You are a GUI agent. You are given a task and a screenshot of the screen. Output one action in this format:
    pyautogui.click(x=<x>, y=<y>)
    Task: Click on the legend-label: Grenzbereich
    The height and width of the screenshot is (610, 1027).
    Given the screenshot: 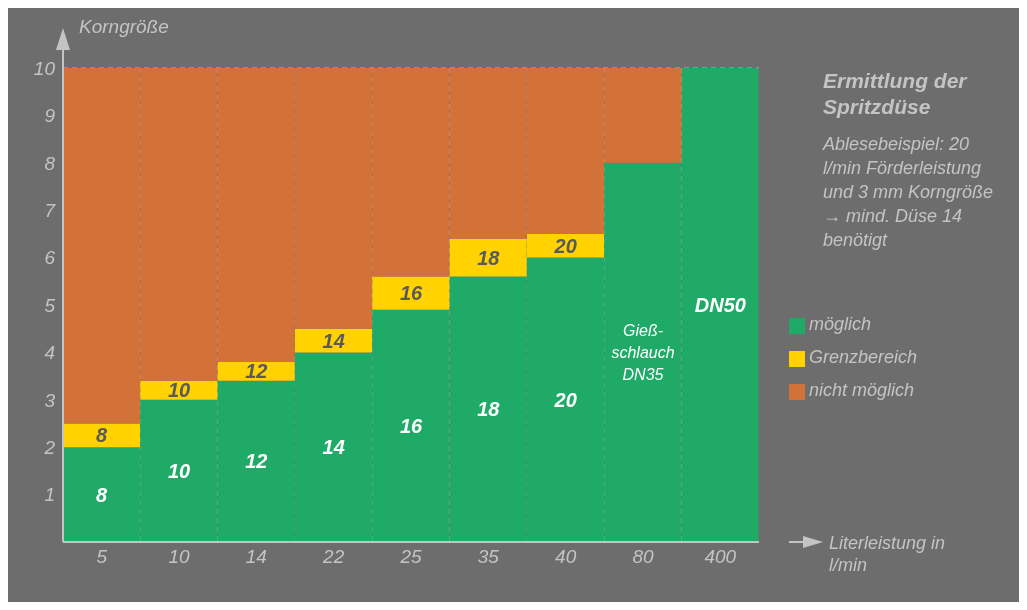 What is the action you would take?
    pyautogui.click(x=863, y=357)
    